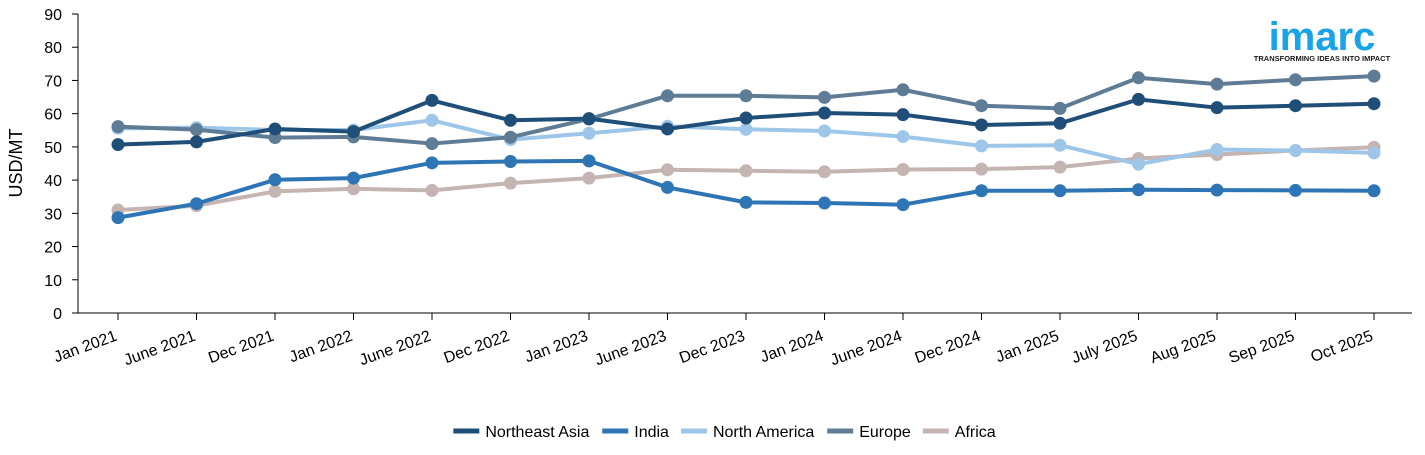  I want to click on legend-item-north-america: North America, so click(747, 432).